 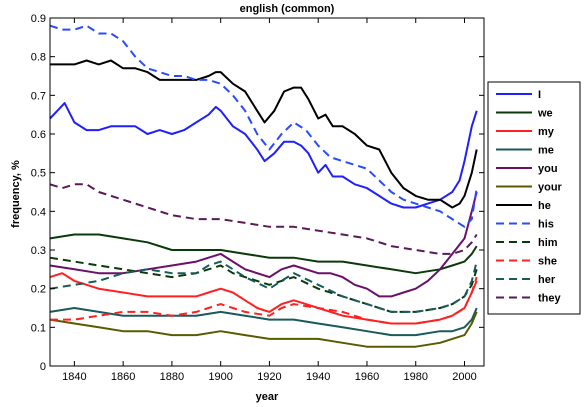 What do you see at coordinates (38, 135) in the screenshot?
I see `y-tick-label: 0.6` at bounding box center [38, 135].